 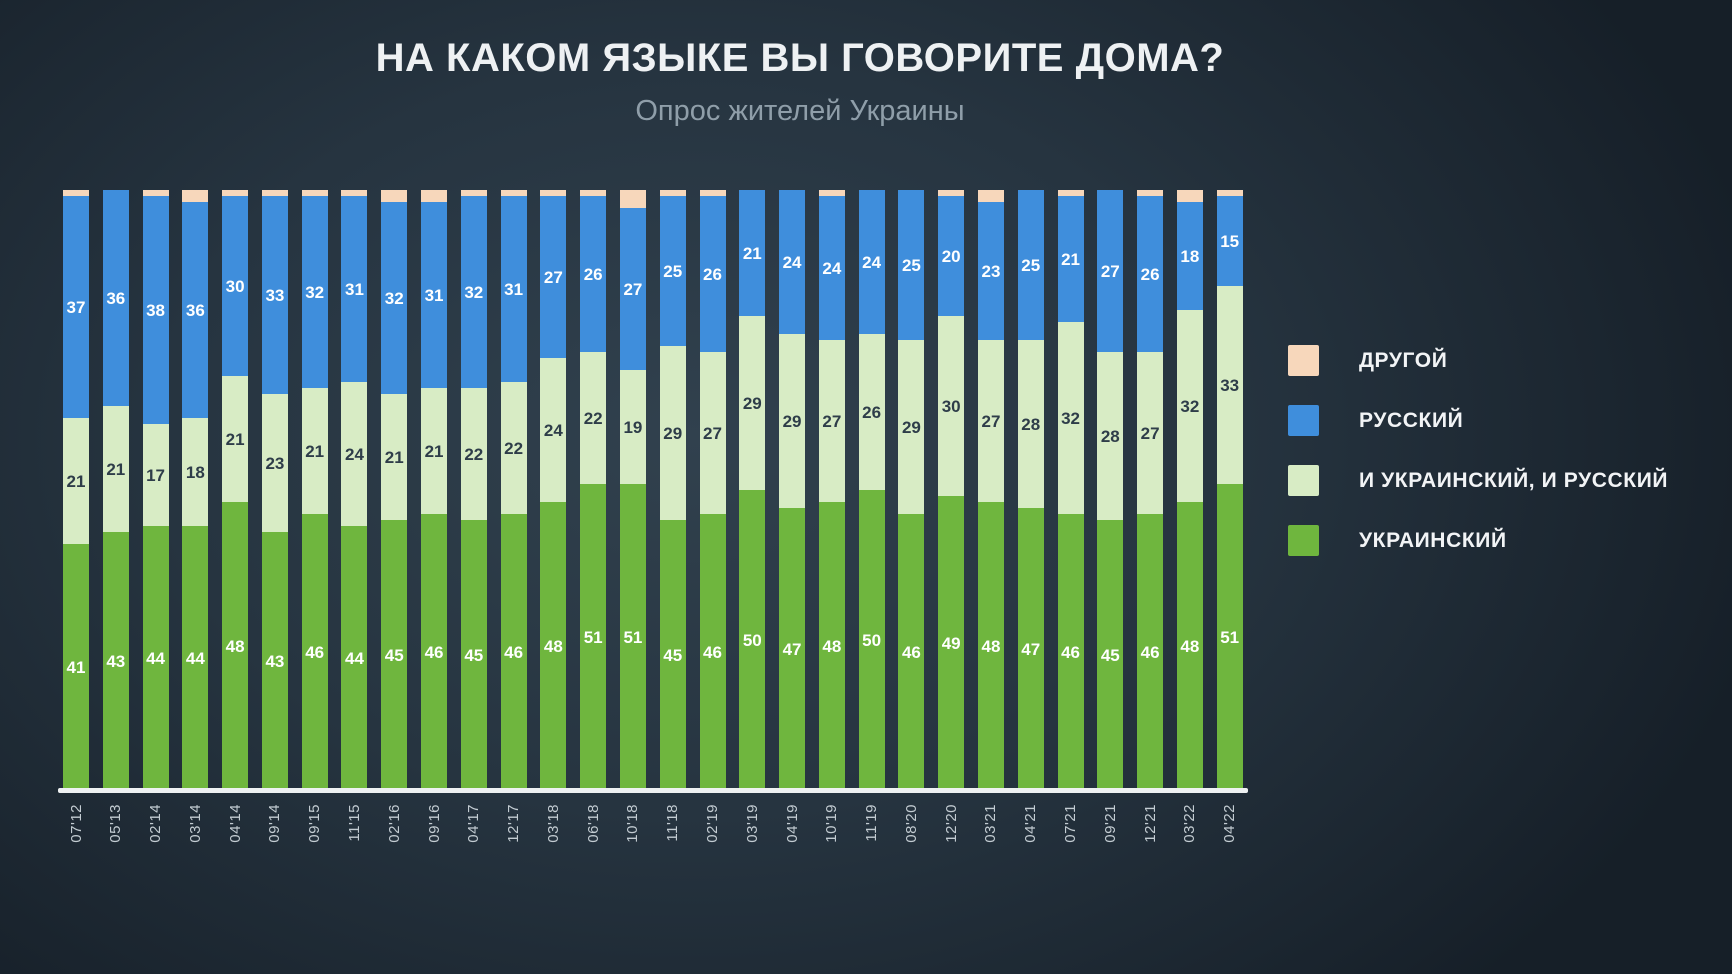 What do you see at coordinates (593, 843) in the screenshot?
I see `x-axis-label: 06'18` at bounding box center [593, 843].